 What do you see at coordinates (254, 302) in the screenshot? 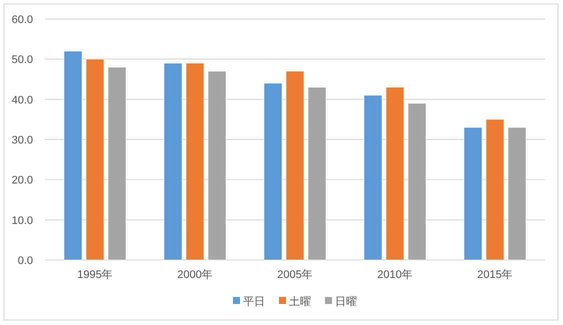
I see `legend-label: 平日` at bounding box center [254, 302].